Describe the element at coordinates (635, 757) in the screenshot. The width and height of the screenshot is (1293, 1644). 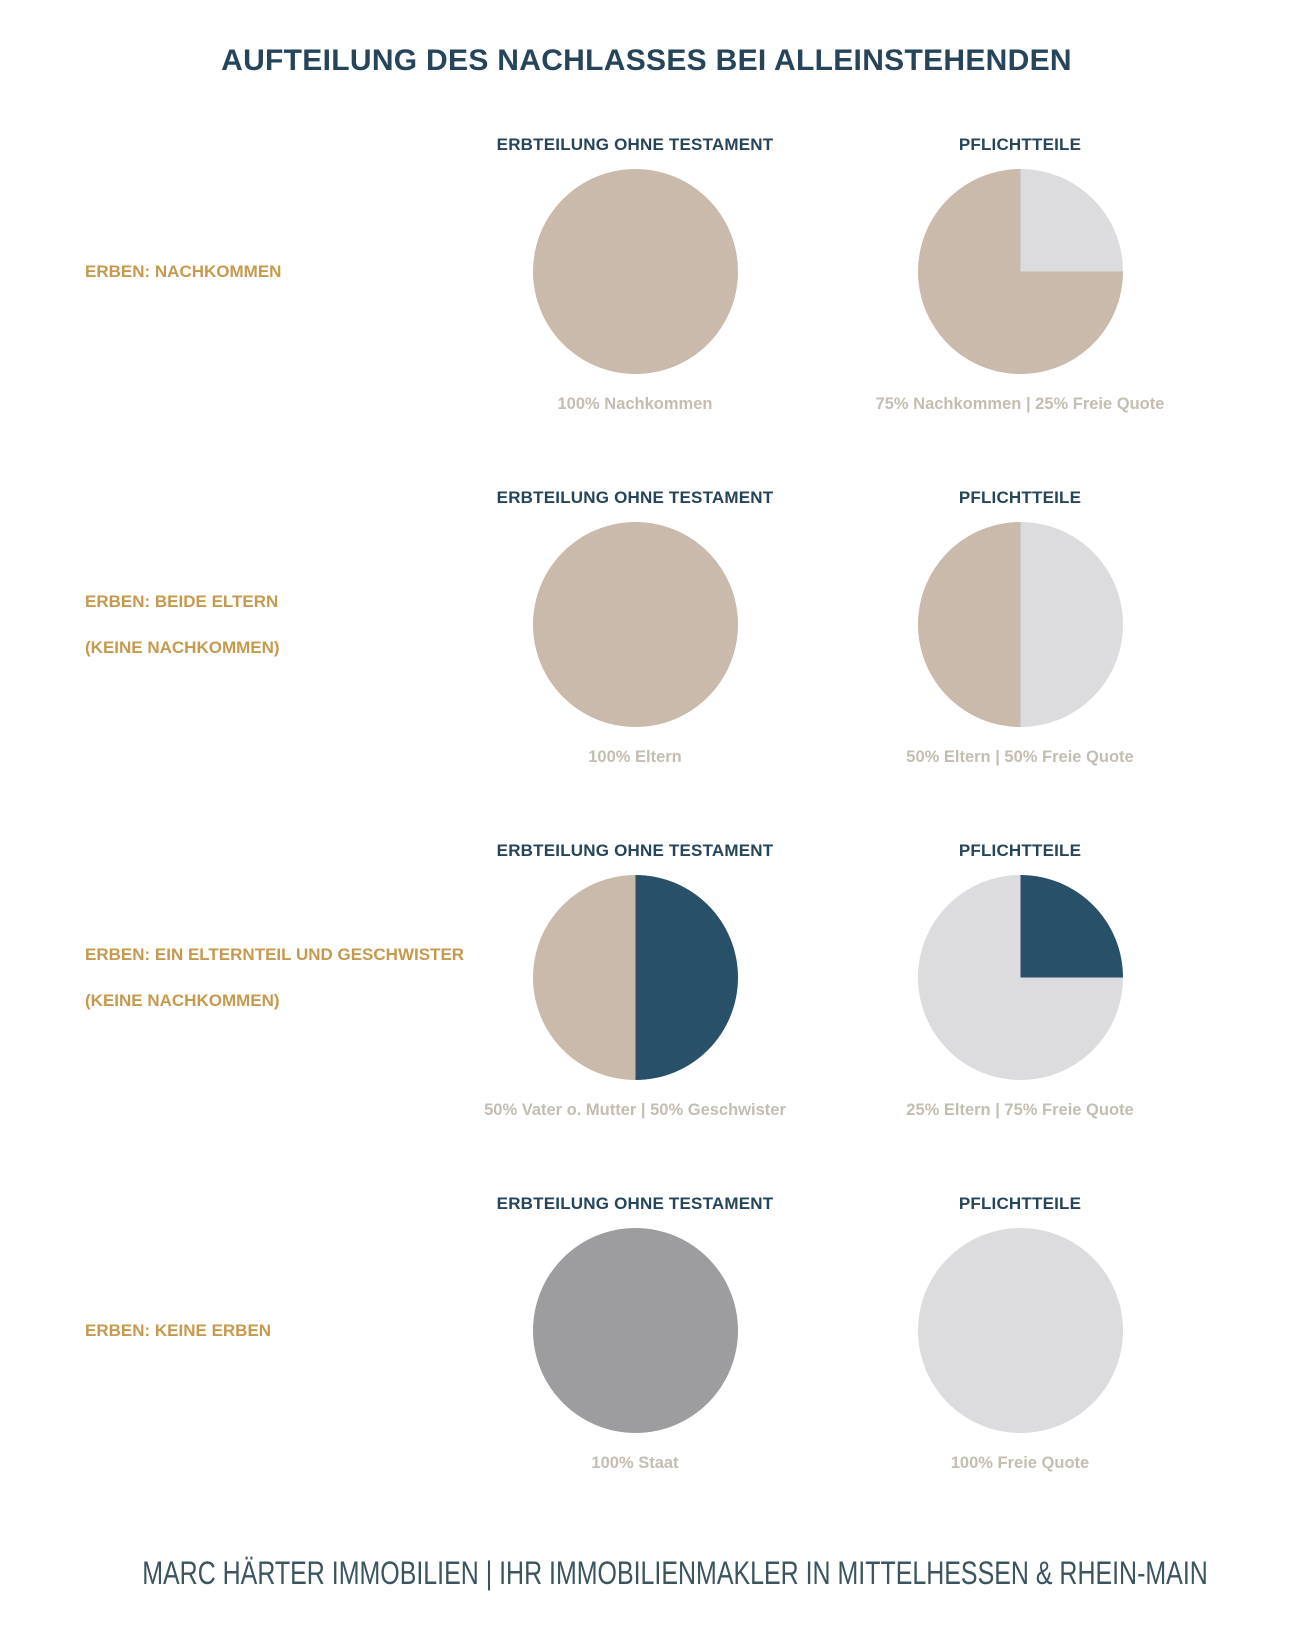
I see `pie-caption: 100% Eltern` at that location.